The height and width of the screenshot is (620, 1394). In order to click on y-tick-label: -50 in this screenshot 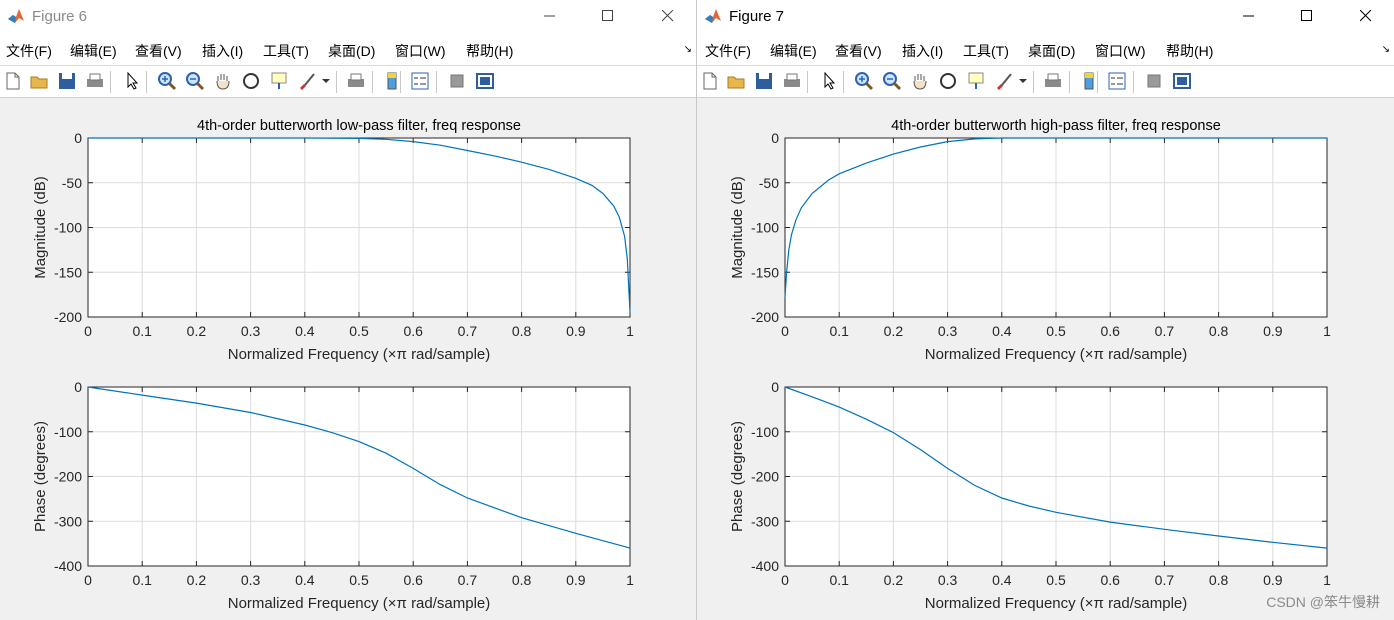, I will do `click(72, 183)`.